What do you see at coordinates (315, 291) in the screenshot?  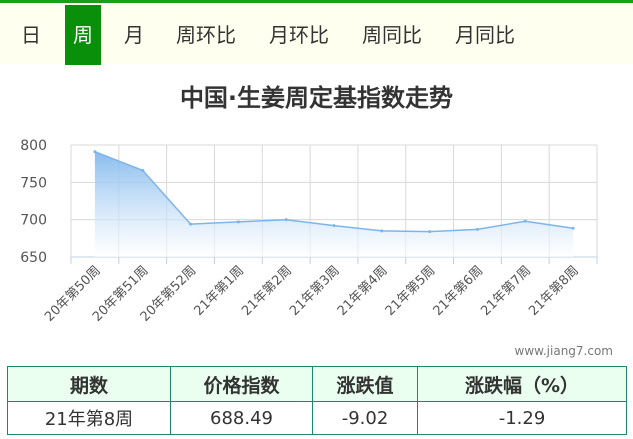 I see `x-tick-label: 21年第3周` at bounding box center [315, 291].